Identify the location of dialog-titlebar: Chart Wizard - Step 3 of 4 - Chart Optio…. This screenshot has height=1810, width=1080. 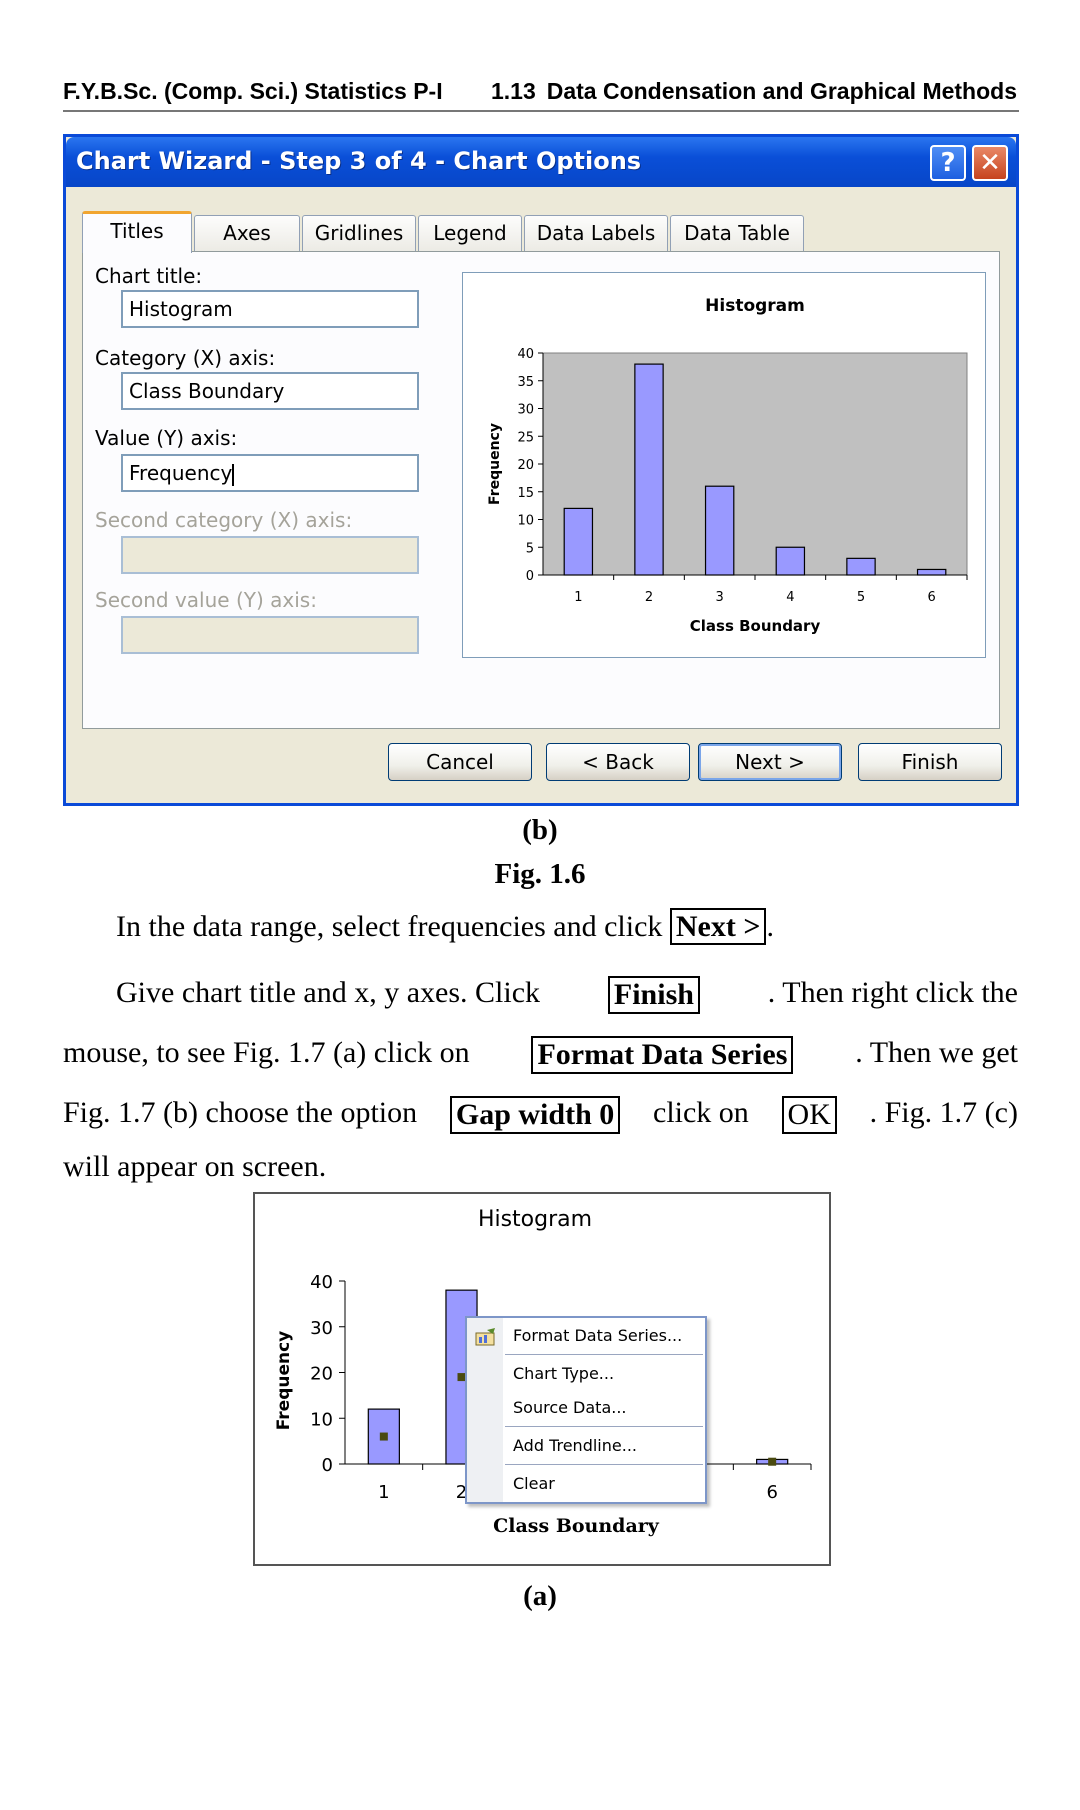
(541, 162).